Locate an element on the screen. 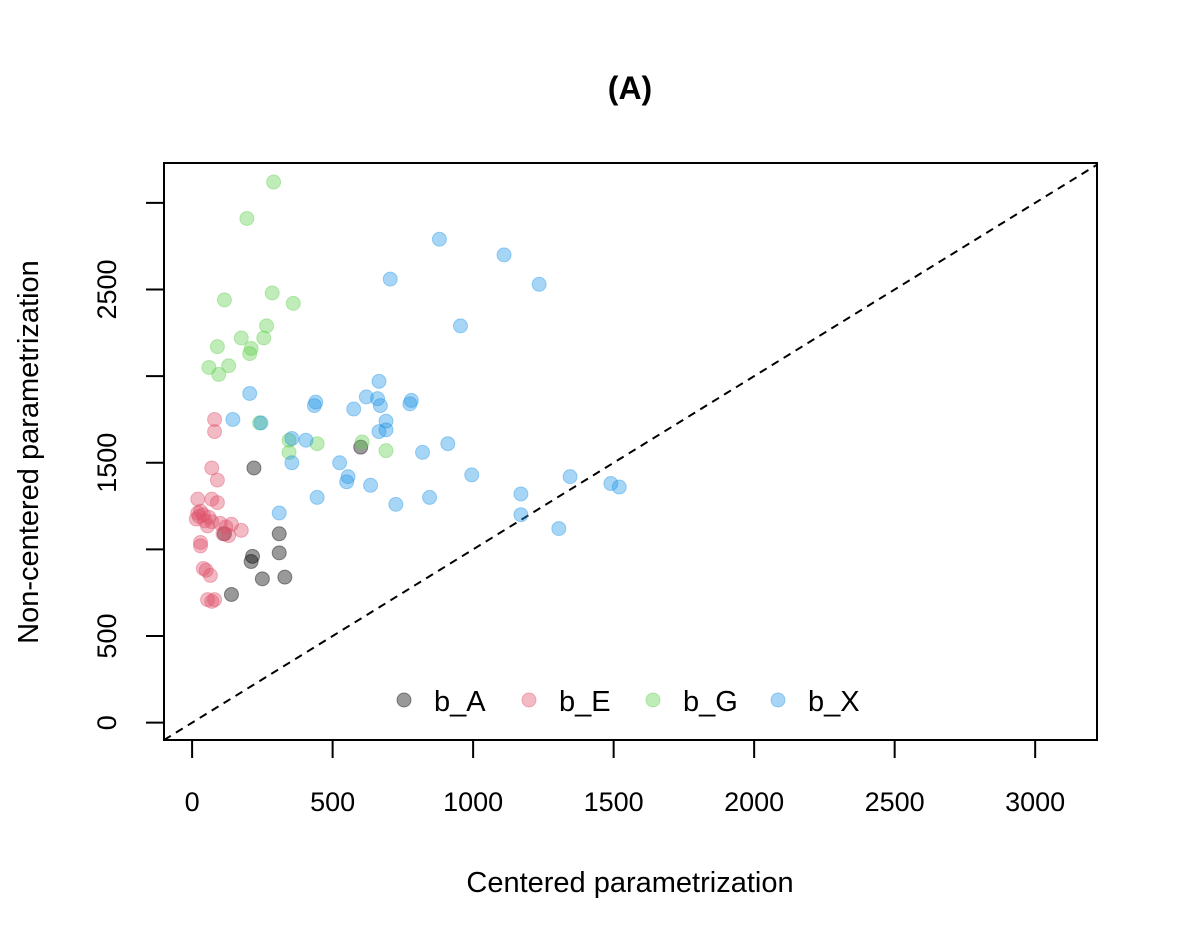 The image size is (1181, 944). x-tick-label: 2500 is located at coordinates (895, 802).